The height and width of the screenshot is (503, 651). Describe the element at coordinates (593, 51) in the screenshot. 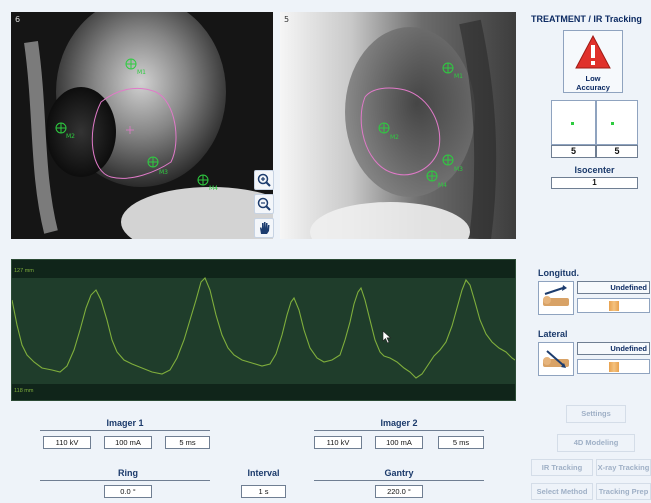

I see `warning-icon` at that location.